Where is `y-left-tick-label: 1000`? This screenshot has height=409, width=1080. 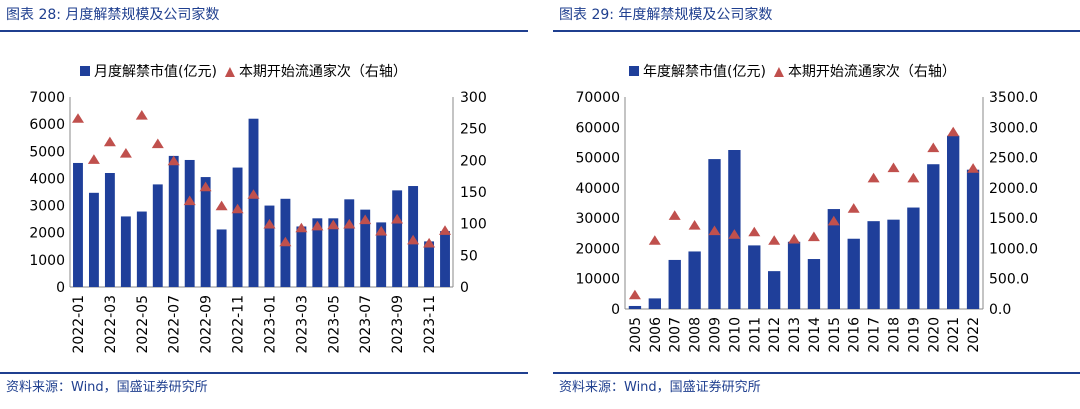 y-left-tick-label: 1000 is located at coordinates (47, 261).